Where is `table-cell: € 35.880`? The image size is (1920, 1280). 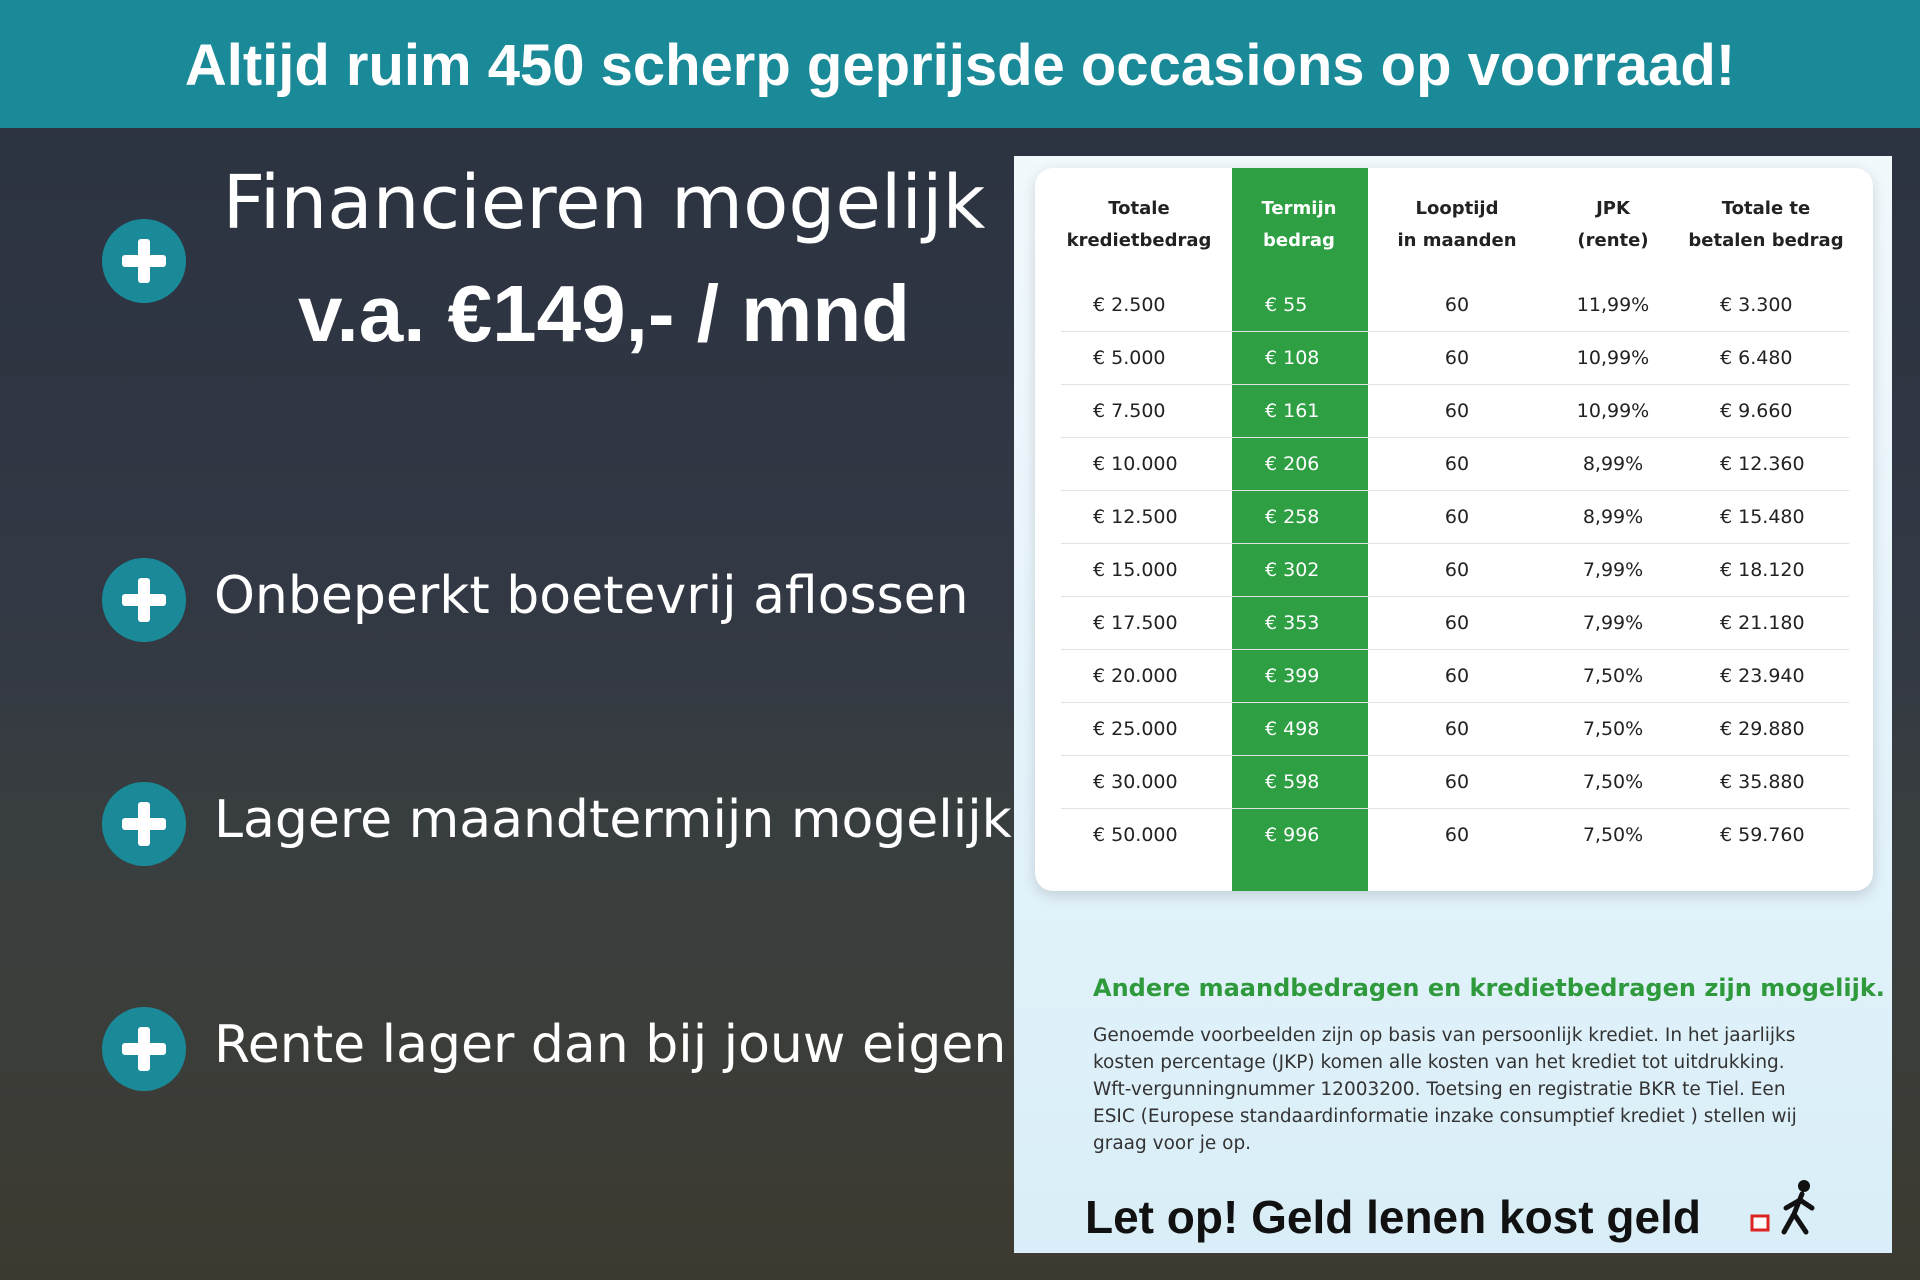
table-cell: € 35.880 is located at coordinates (1762, 782).